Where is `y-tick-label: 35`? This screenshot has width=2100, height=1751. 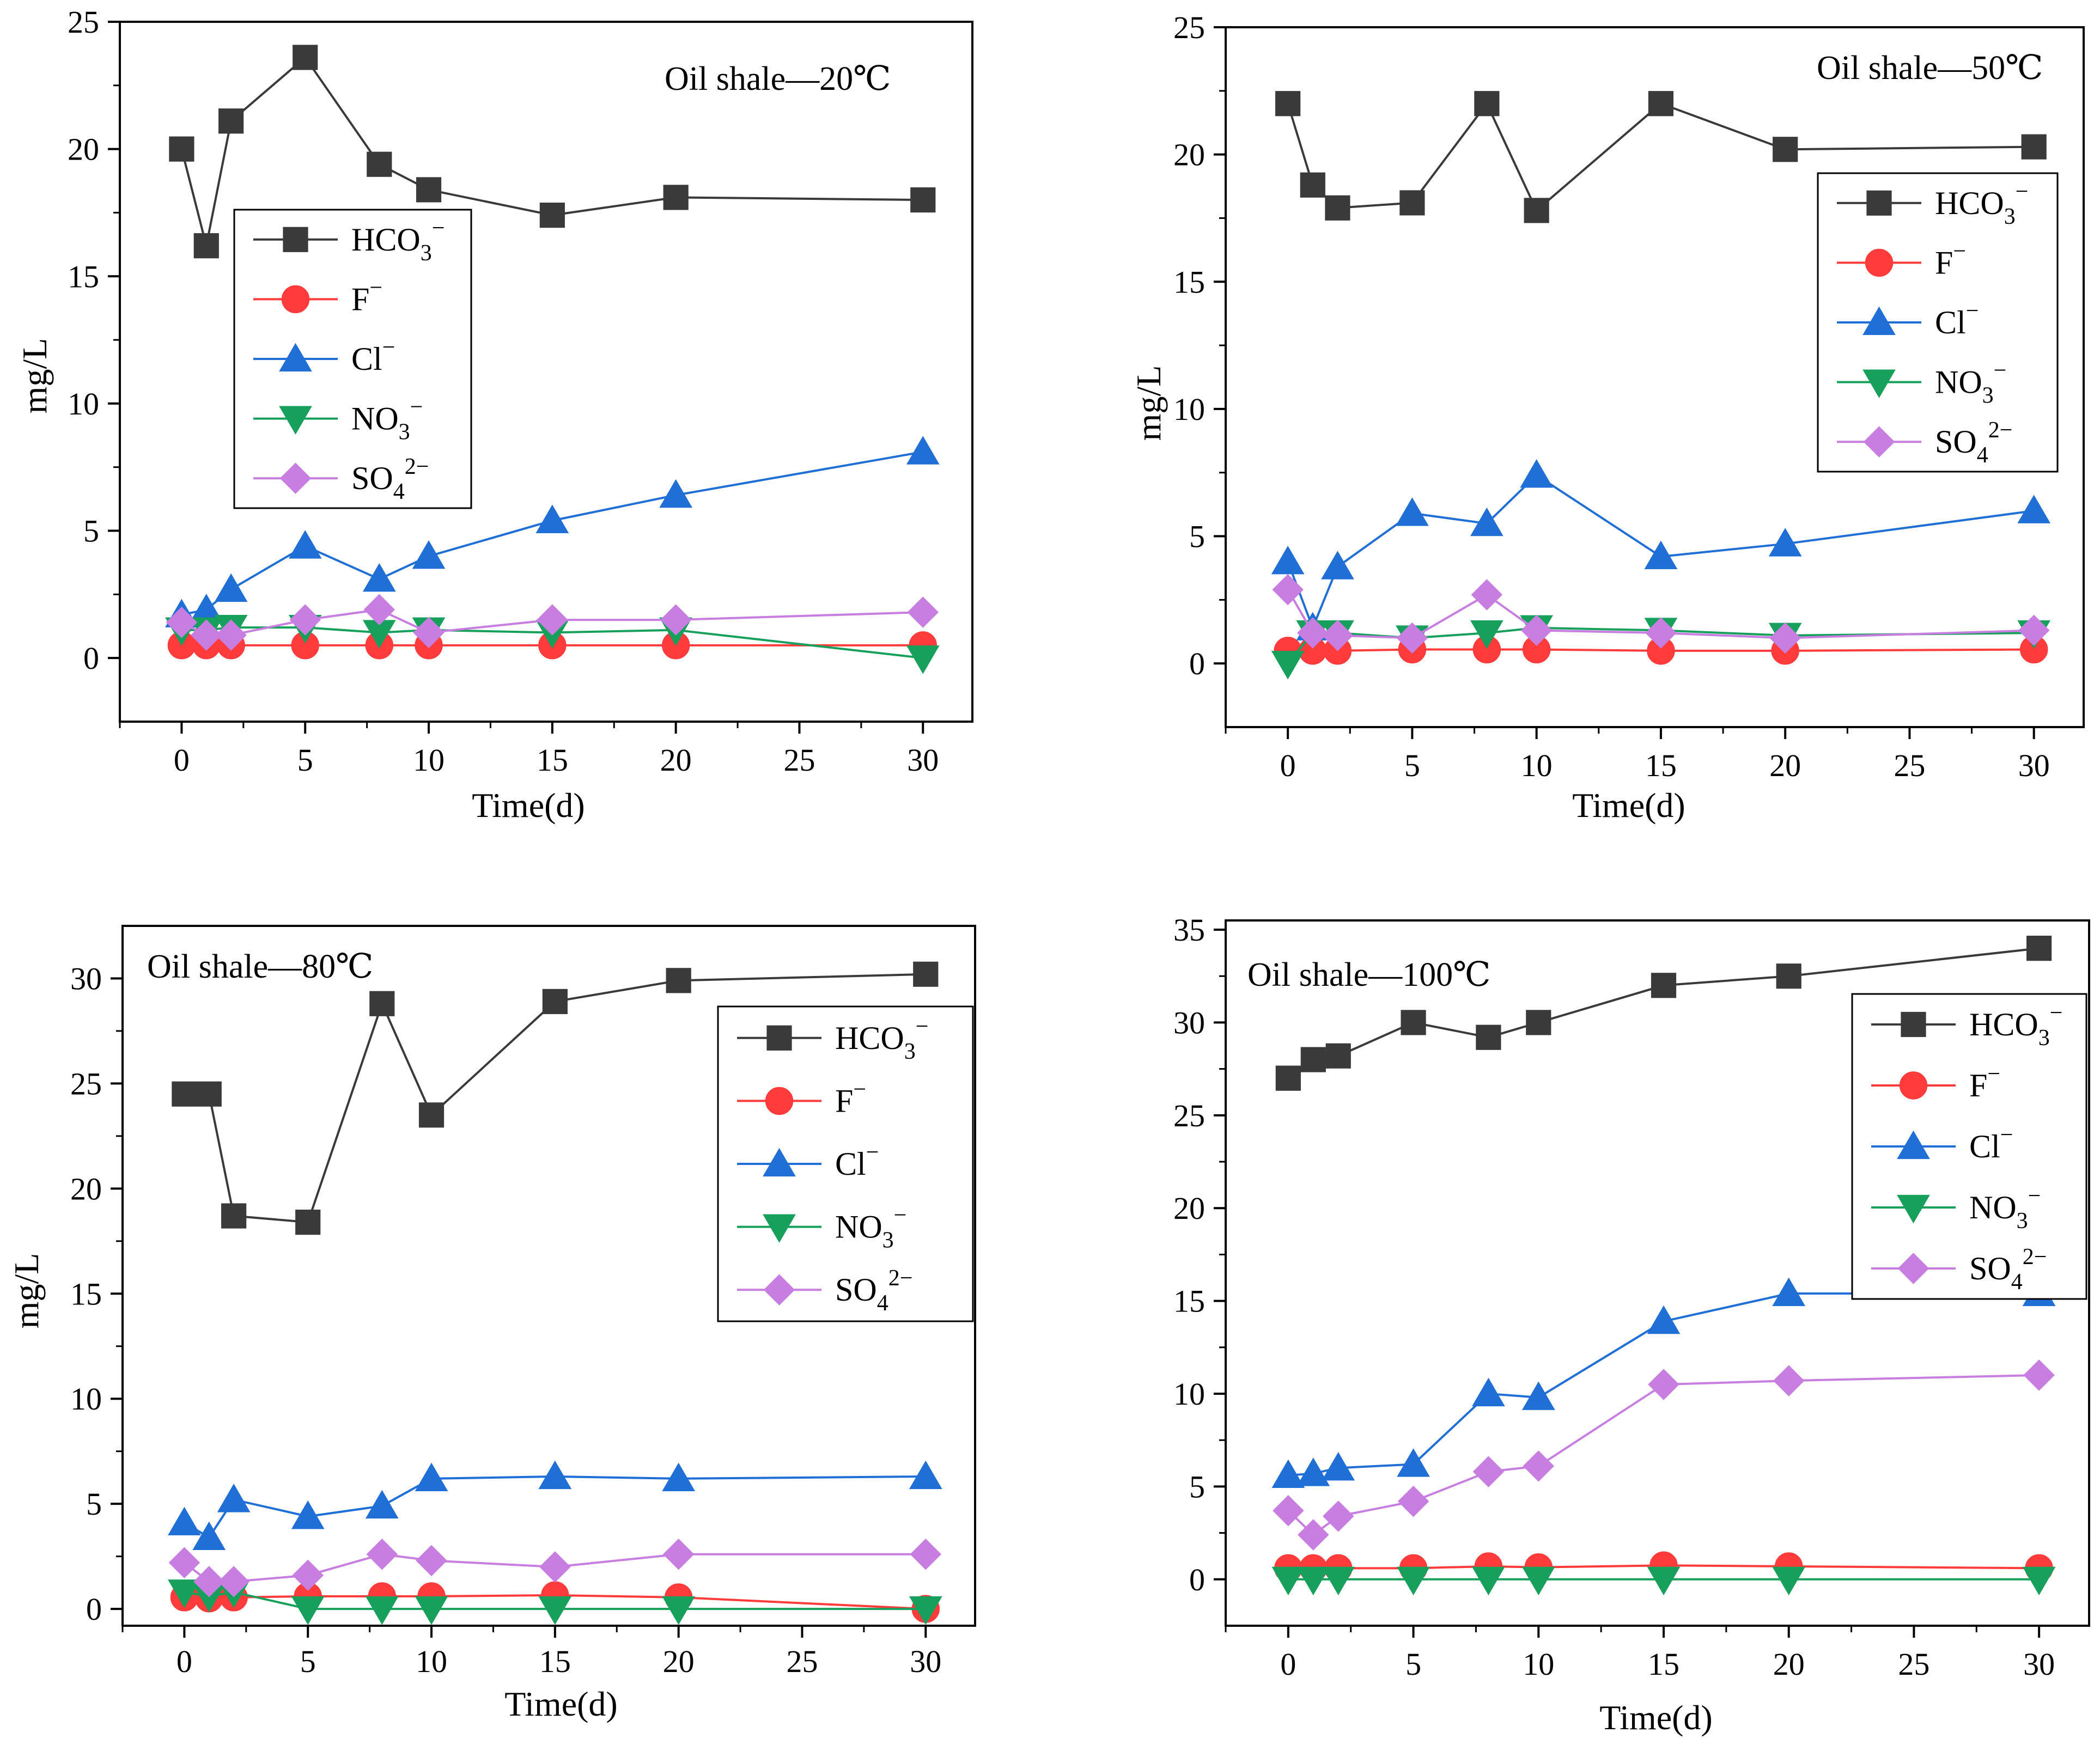
y-tick-label: 35 is located at coordinates (1189, 930).